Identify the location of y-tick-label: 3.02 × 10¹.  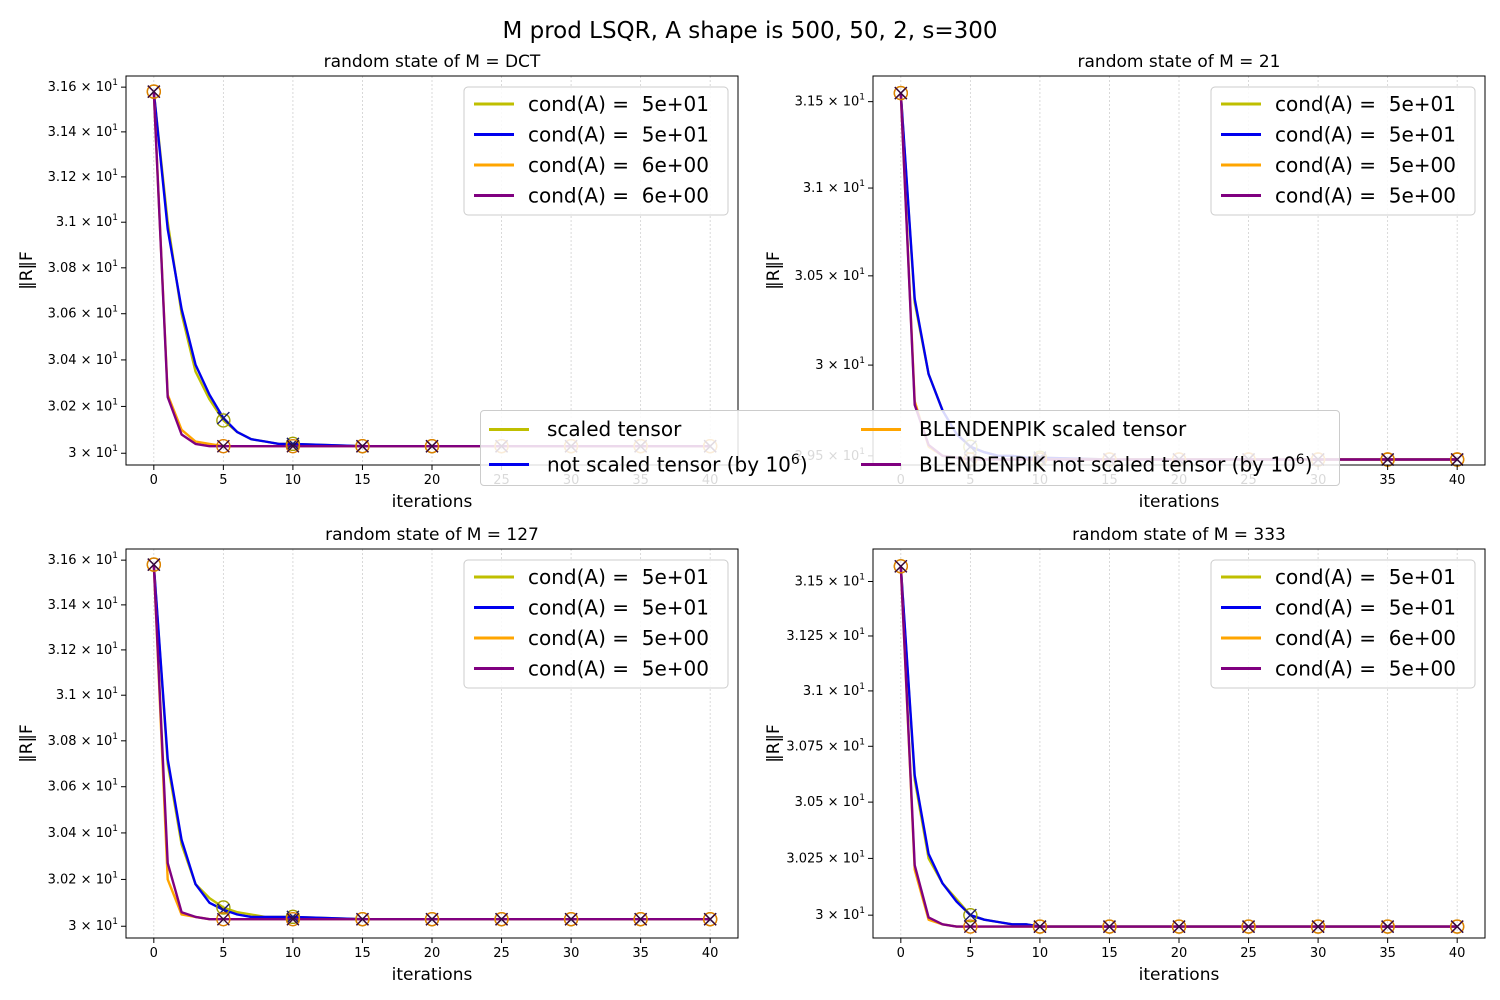
(83, 405).